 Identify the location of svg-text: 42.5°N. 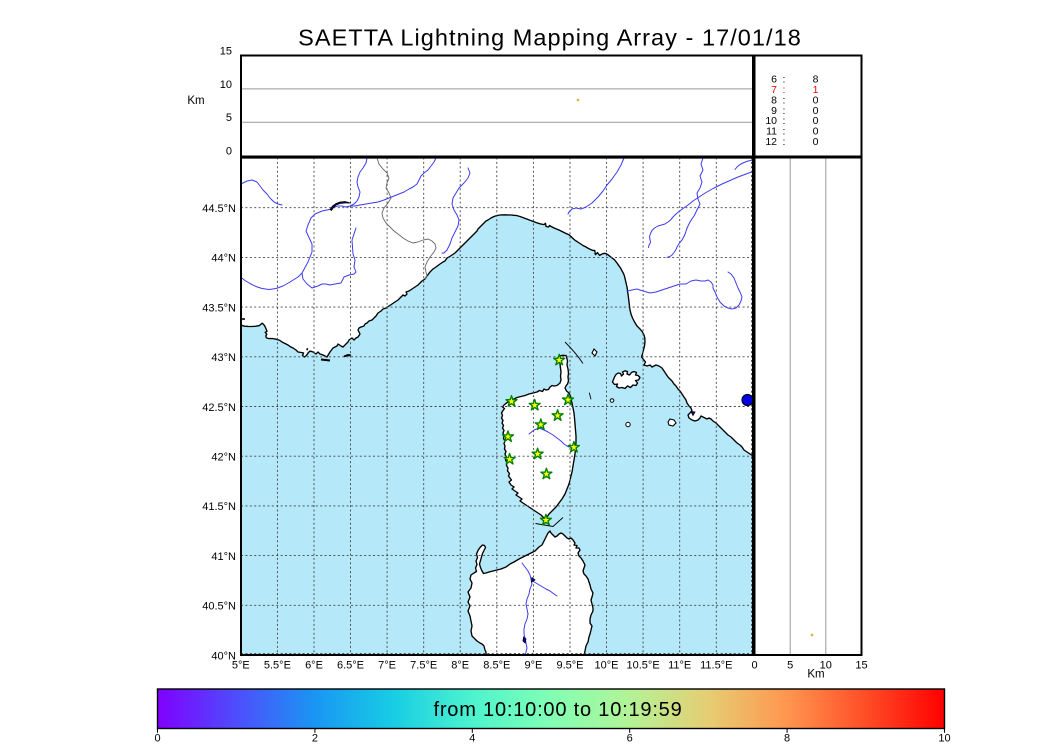
(219, 408).